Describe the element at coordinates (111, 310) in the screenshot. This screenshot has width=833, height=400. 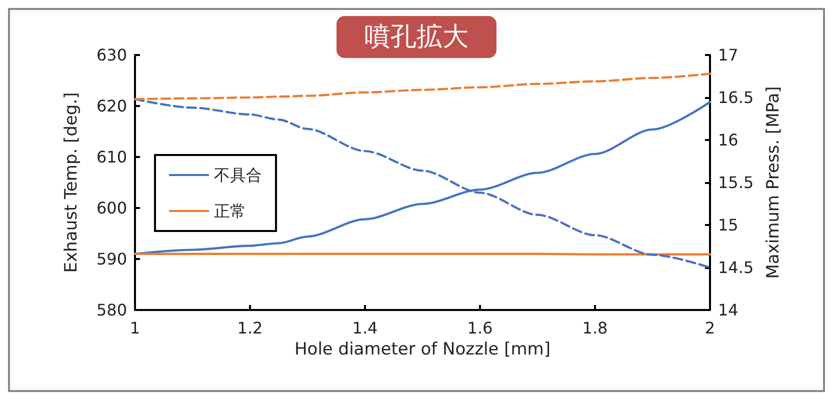
I see `y-tick-label: 580` at that location.